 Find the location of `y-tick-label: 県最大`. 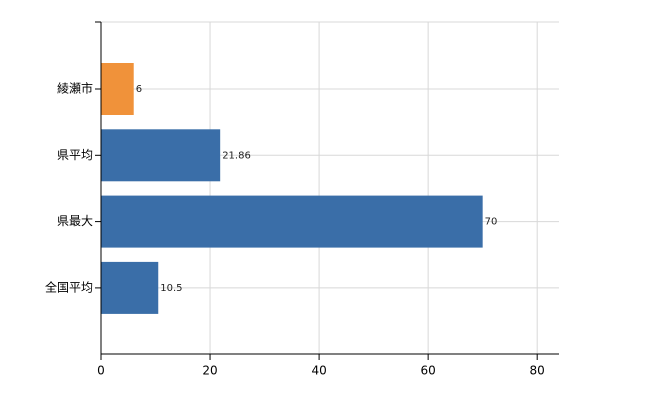

y-tick-label: 県最大 is located at coordinates (75, 221).